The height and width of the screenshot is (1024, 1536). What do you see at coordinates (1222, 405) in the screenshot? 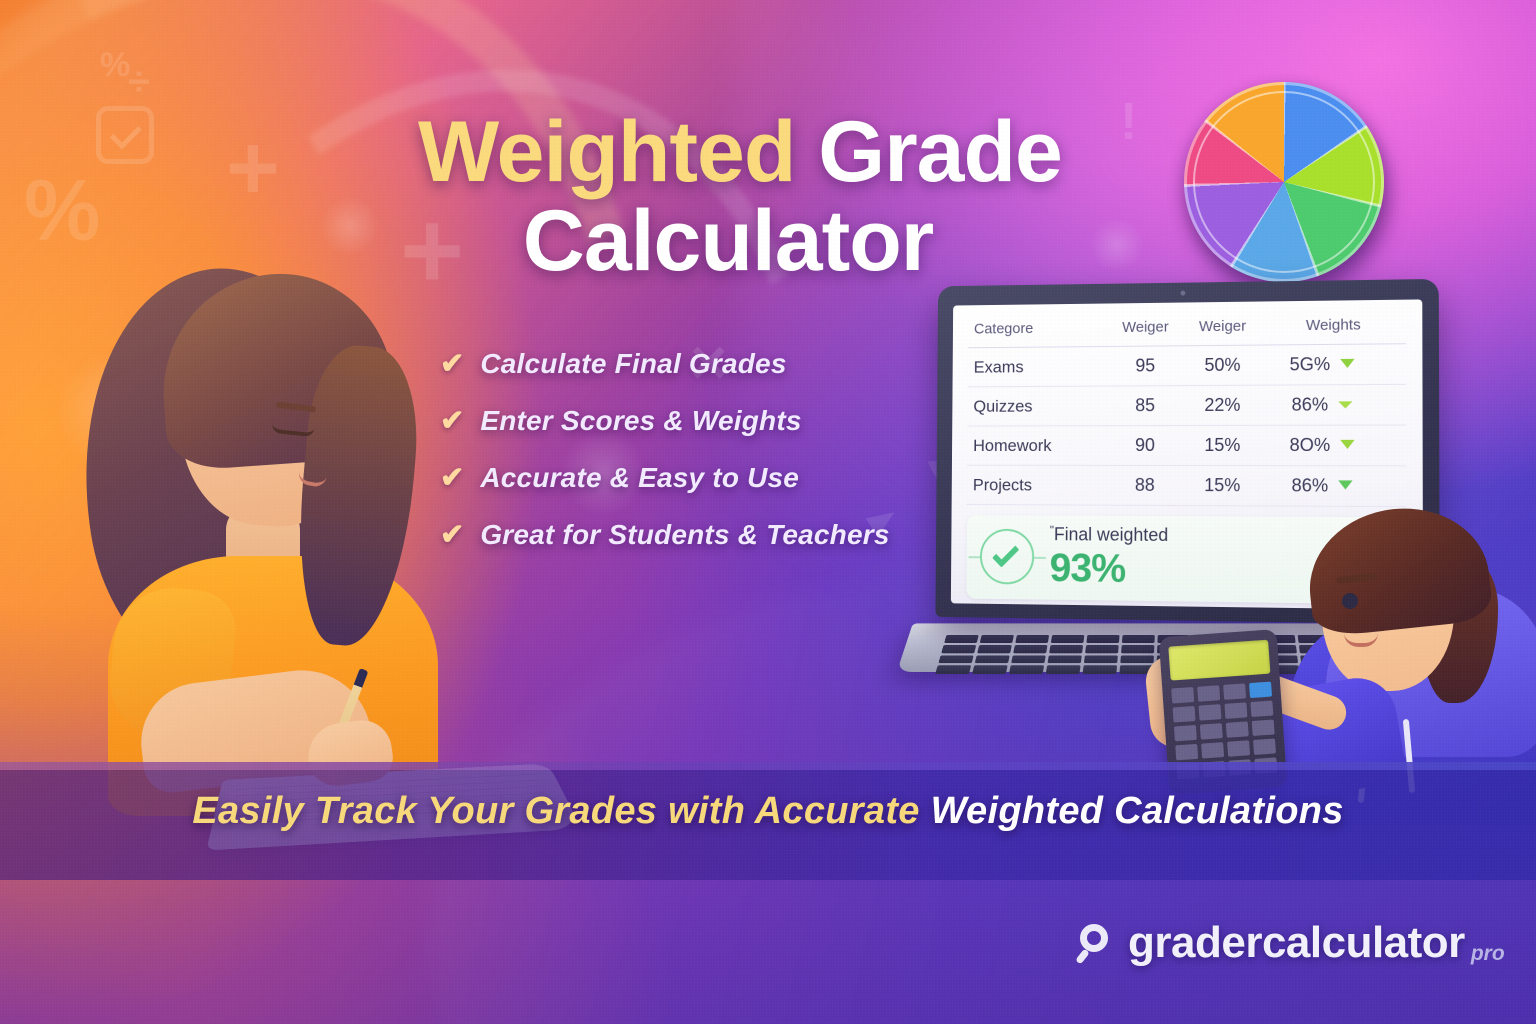
I see `cell-weight: 22%` at bounding box center [1222, 405].